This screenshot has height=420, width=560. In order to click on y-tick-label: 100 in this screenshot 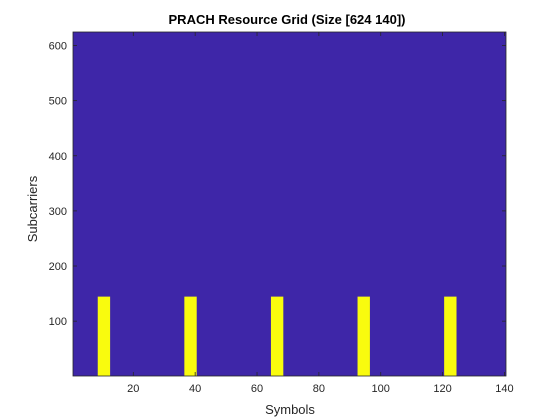, I will do `click(58, 322)`.